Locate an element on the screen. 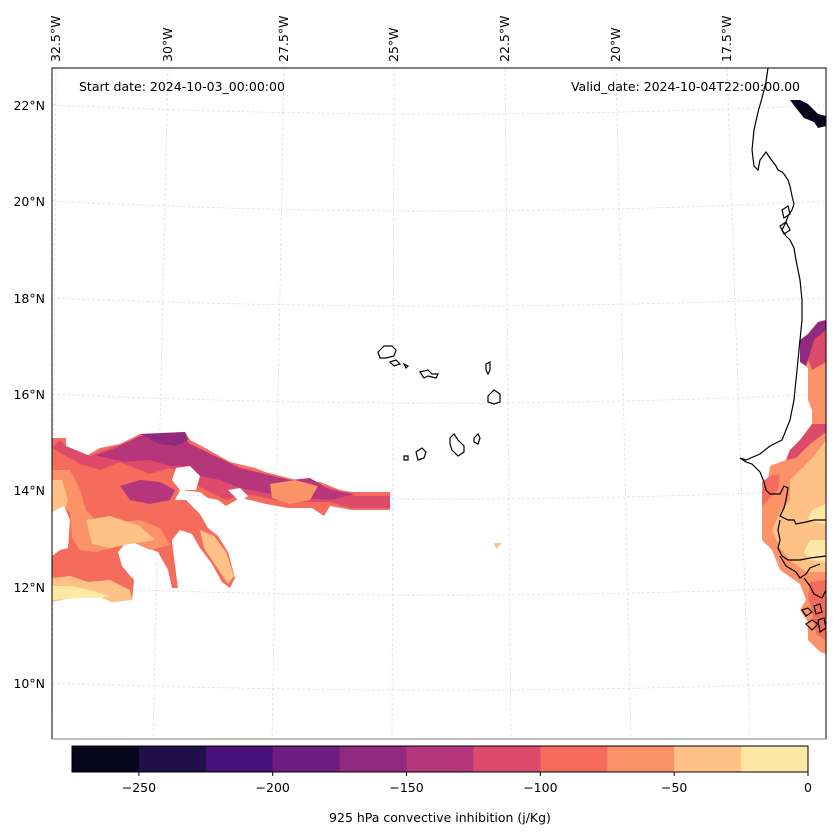 This screenshot has height=836, width=837. island-santa-luzia is located at coordinates (406, 366).